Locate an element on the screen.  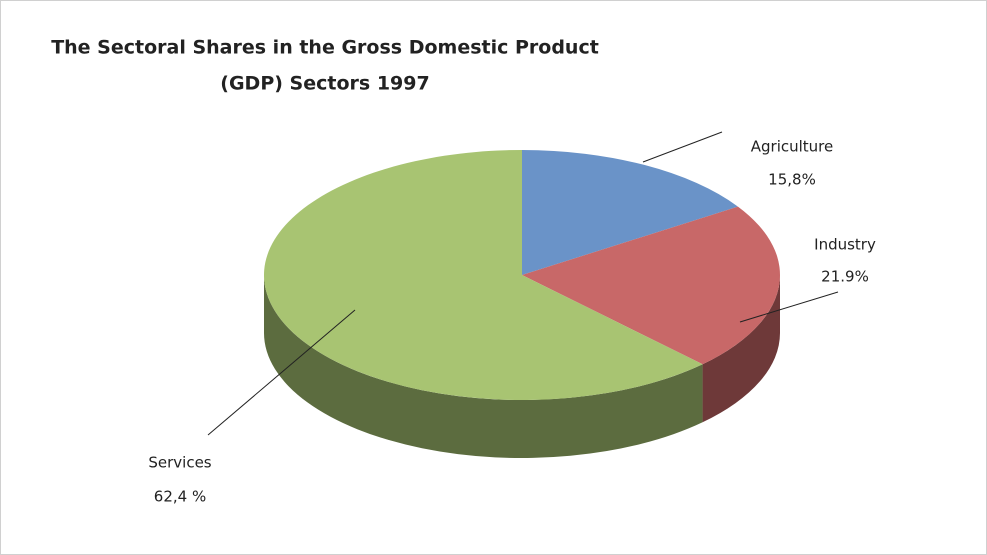
category-label: Agriculture is located at coordinates (792, 147).